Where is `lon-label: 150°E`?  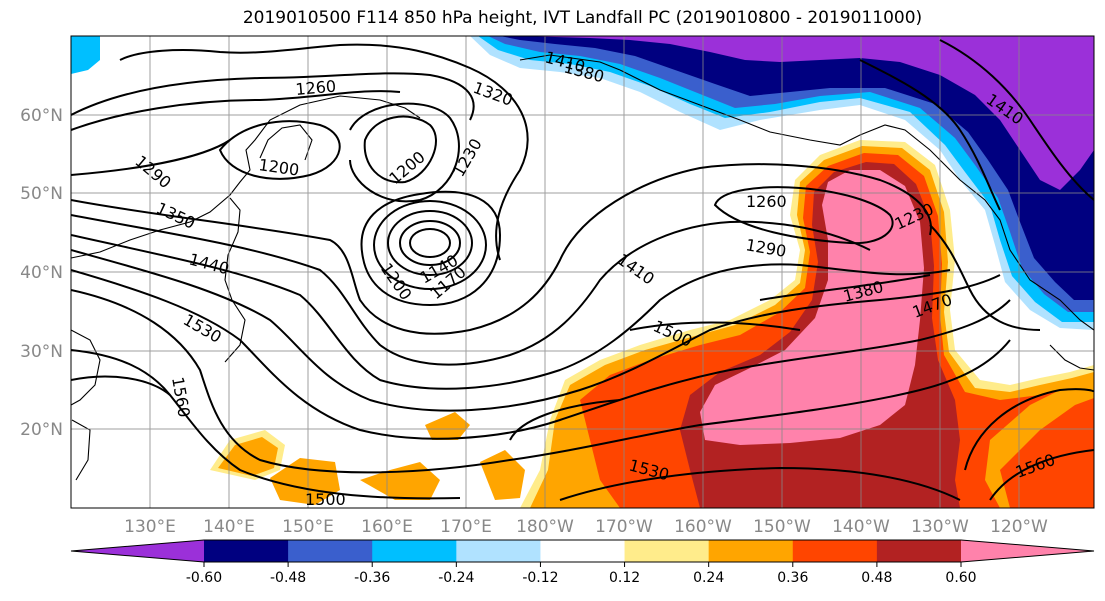
lon-label: 150°E is located at coordinates (308, 527).